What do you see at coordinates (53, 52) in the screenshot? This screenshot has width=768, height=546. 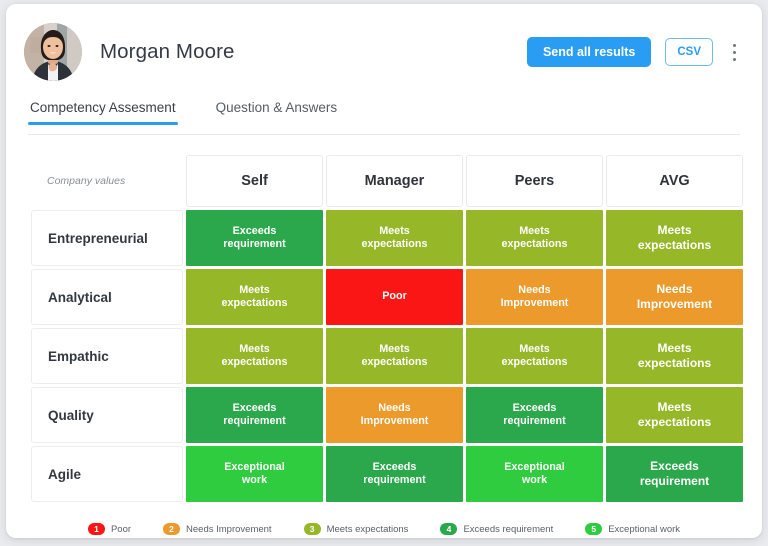 I see `avatar` at bounding box center [53, 52].